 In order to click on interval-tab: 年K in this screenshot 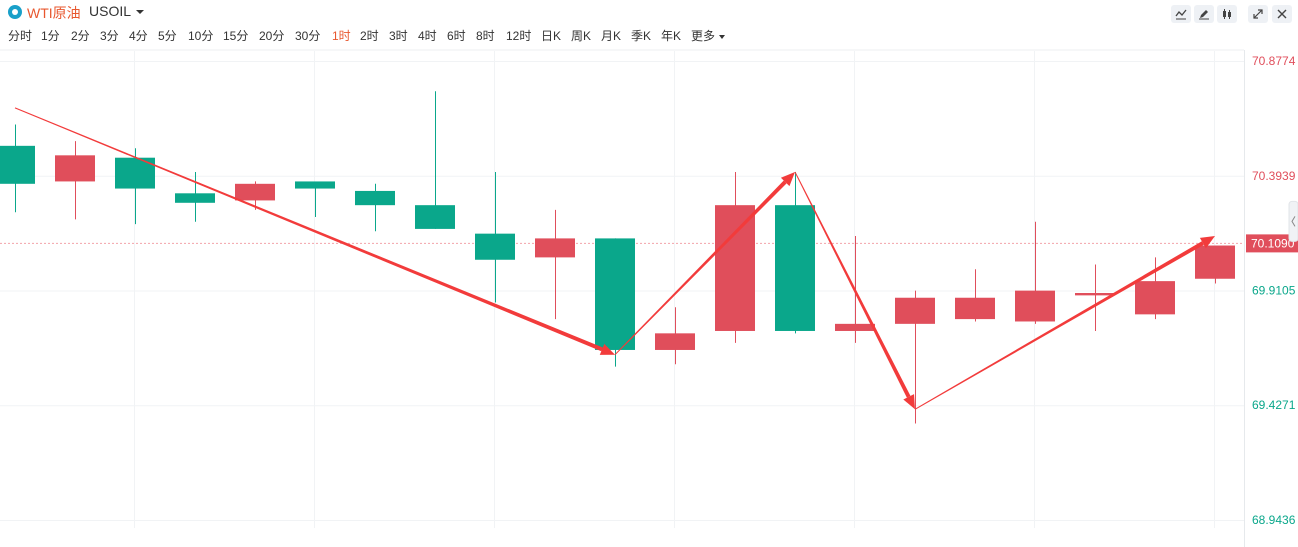, I will do `click(671, 36)`.